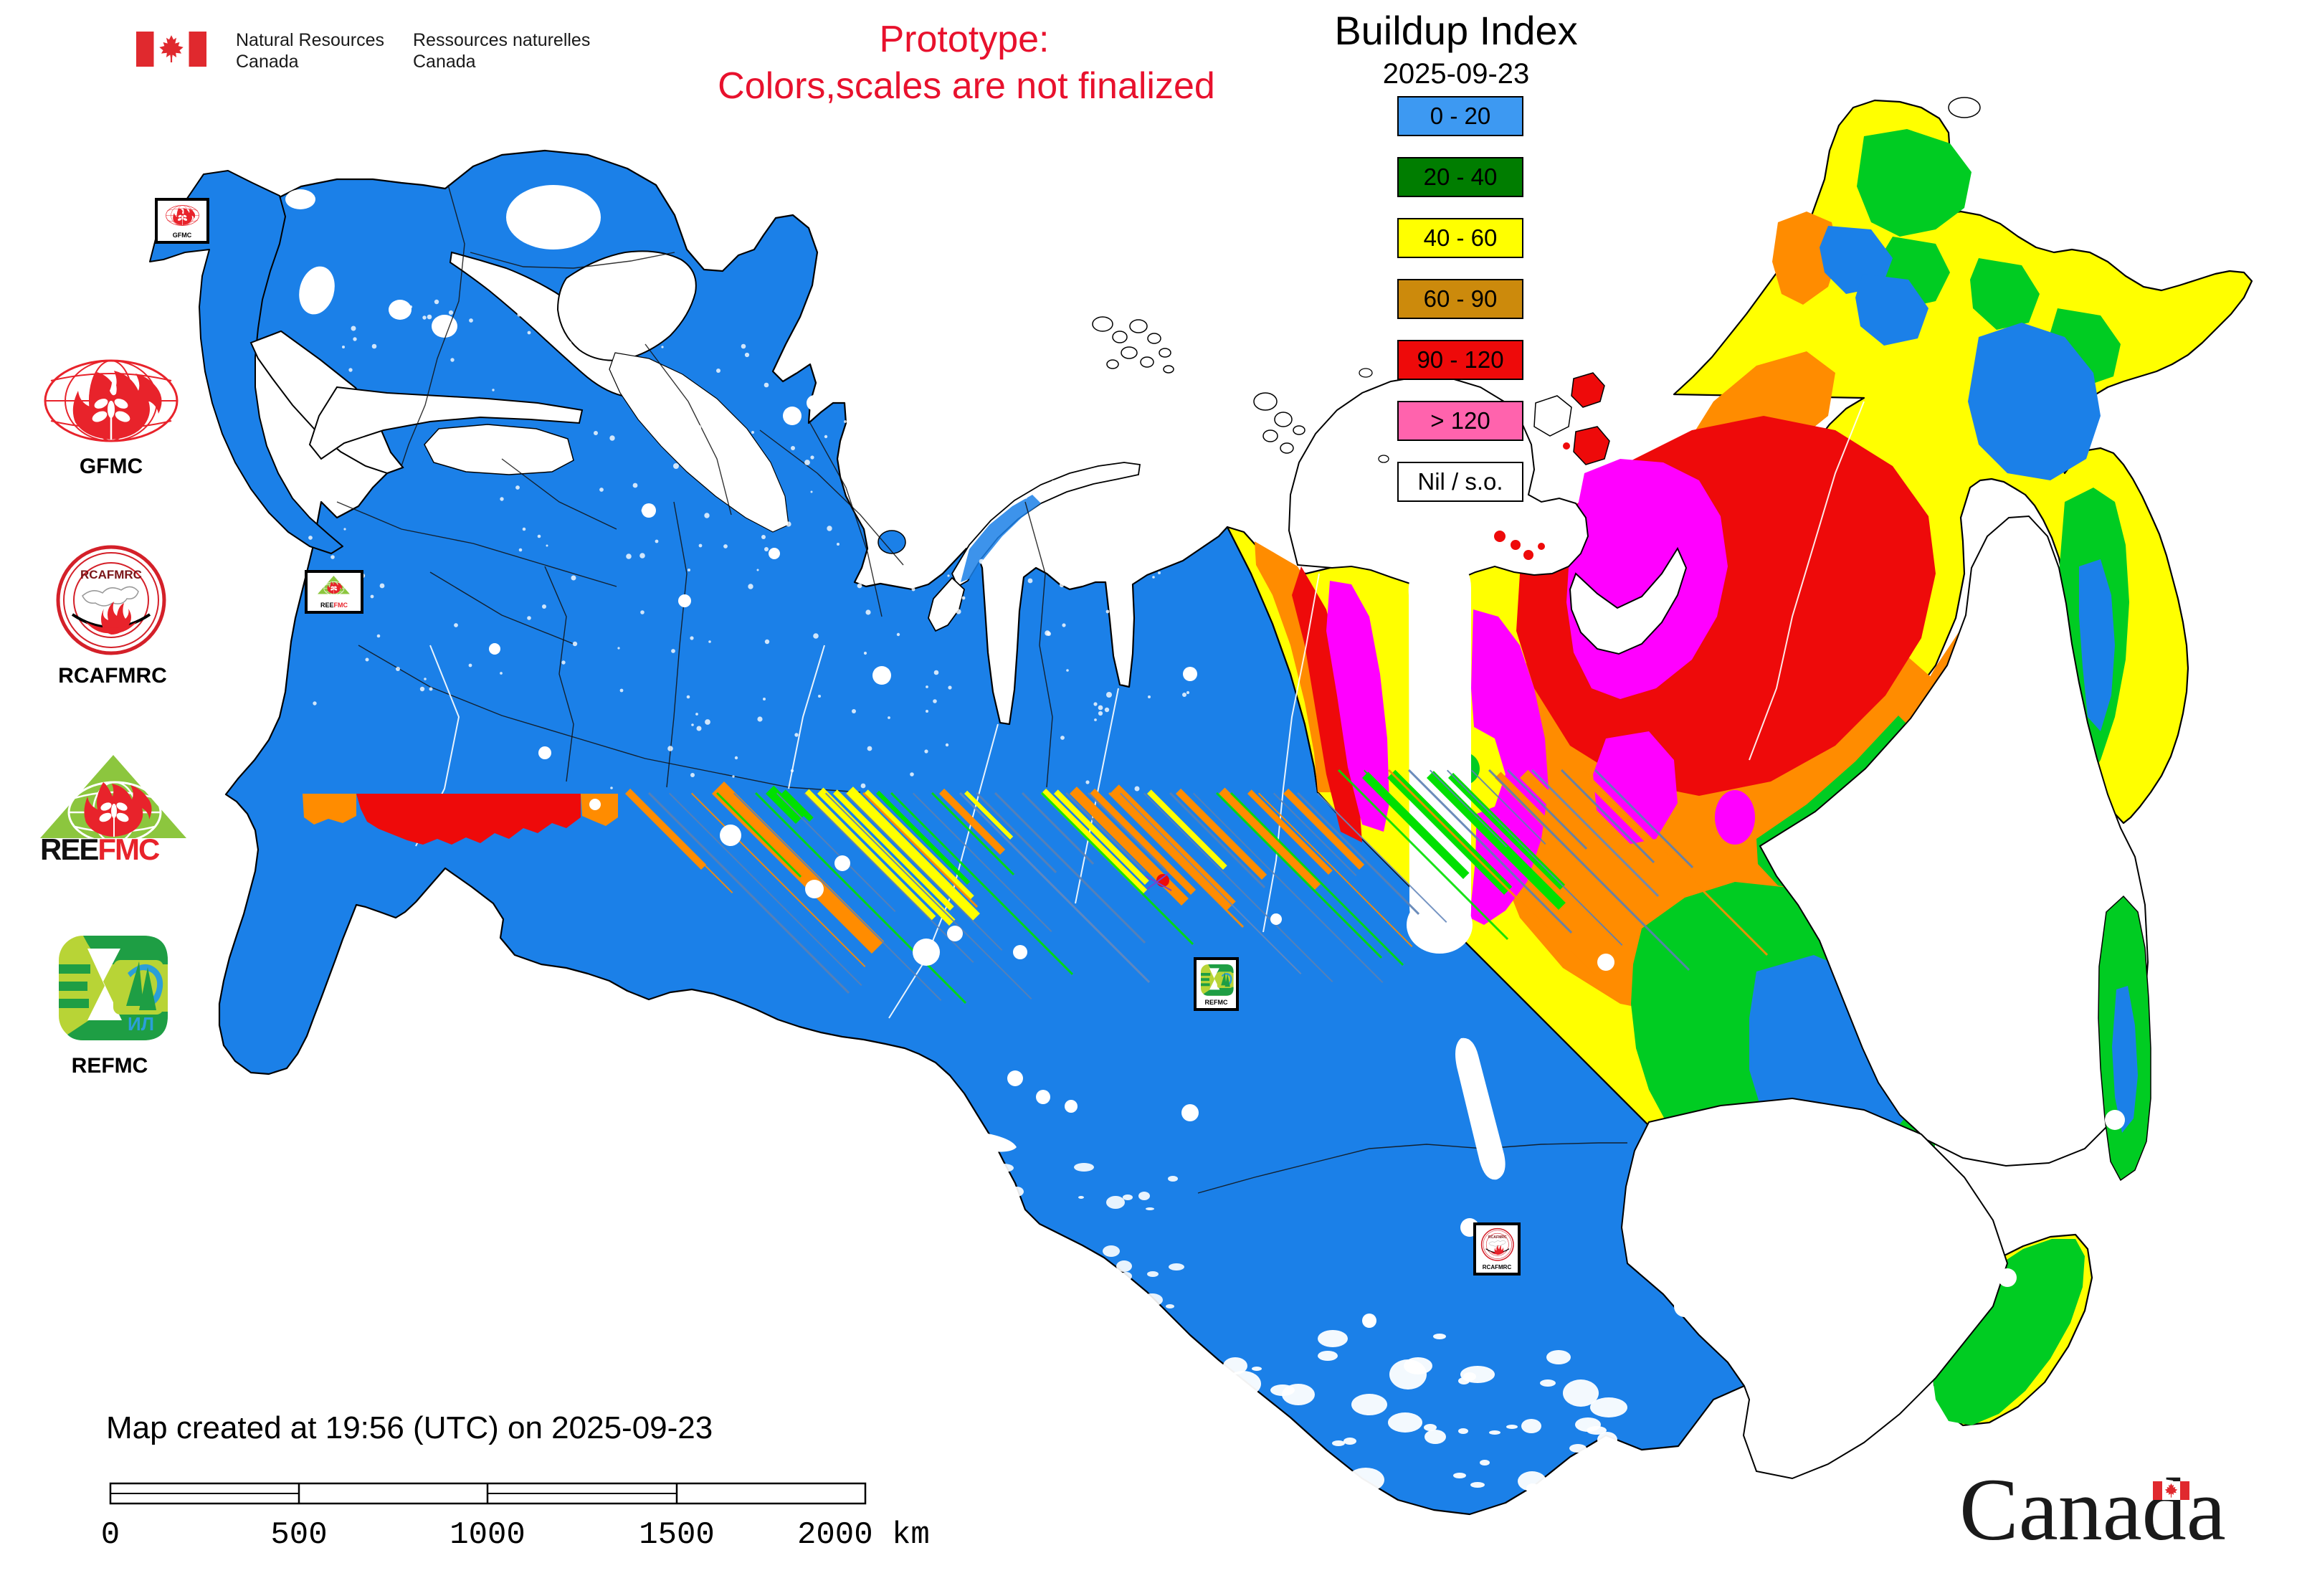  Describe the element at coordinates (310, 40) in the screenshot. I see `svg-text: Natural Resources` at that location.